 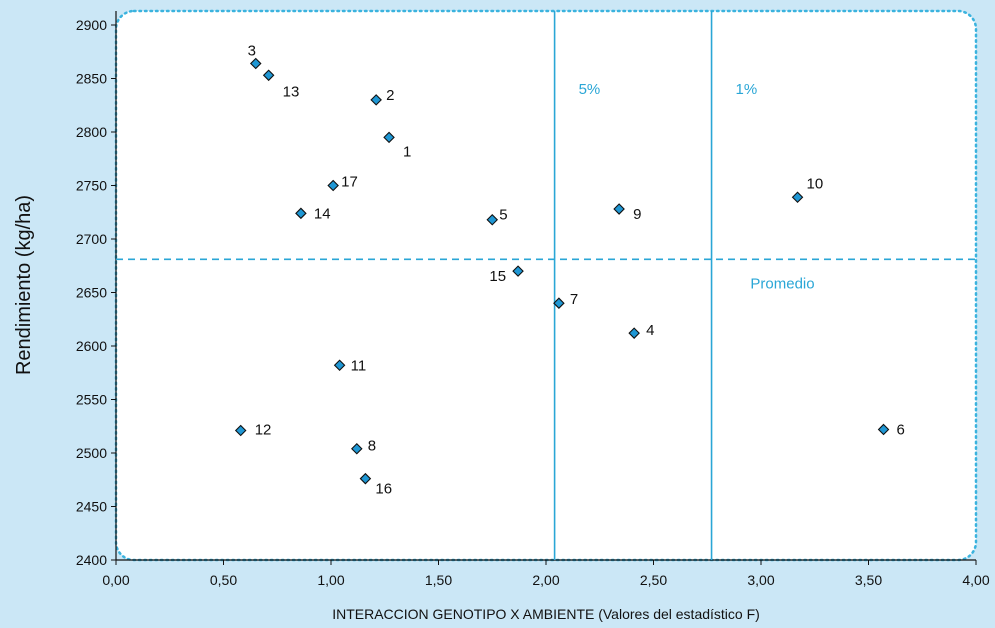 I want to click on y-tick-label: 2450, so click(x=91, y=507).